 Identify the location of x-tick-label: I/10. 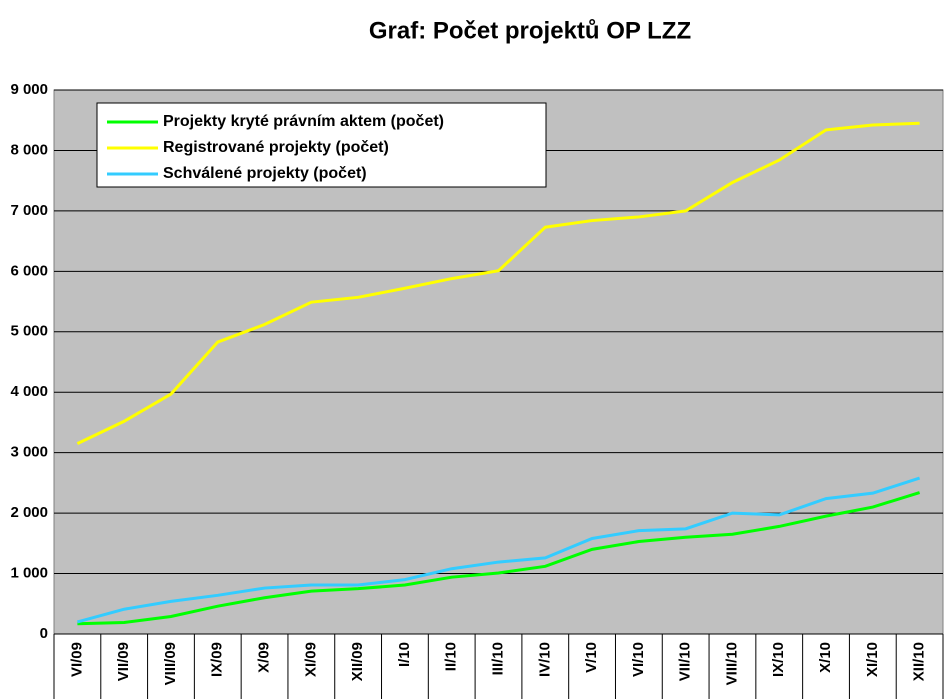
(404, 654).